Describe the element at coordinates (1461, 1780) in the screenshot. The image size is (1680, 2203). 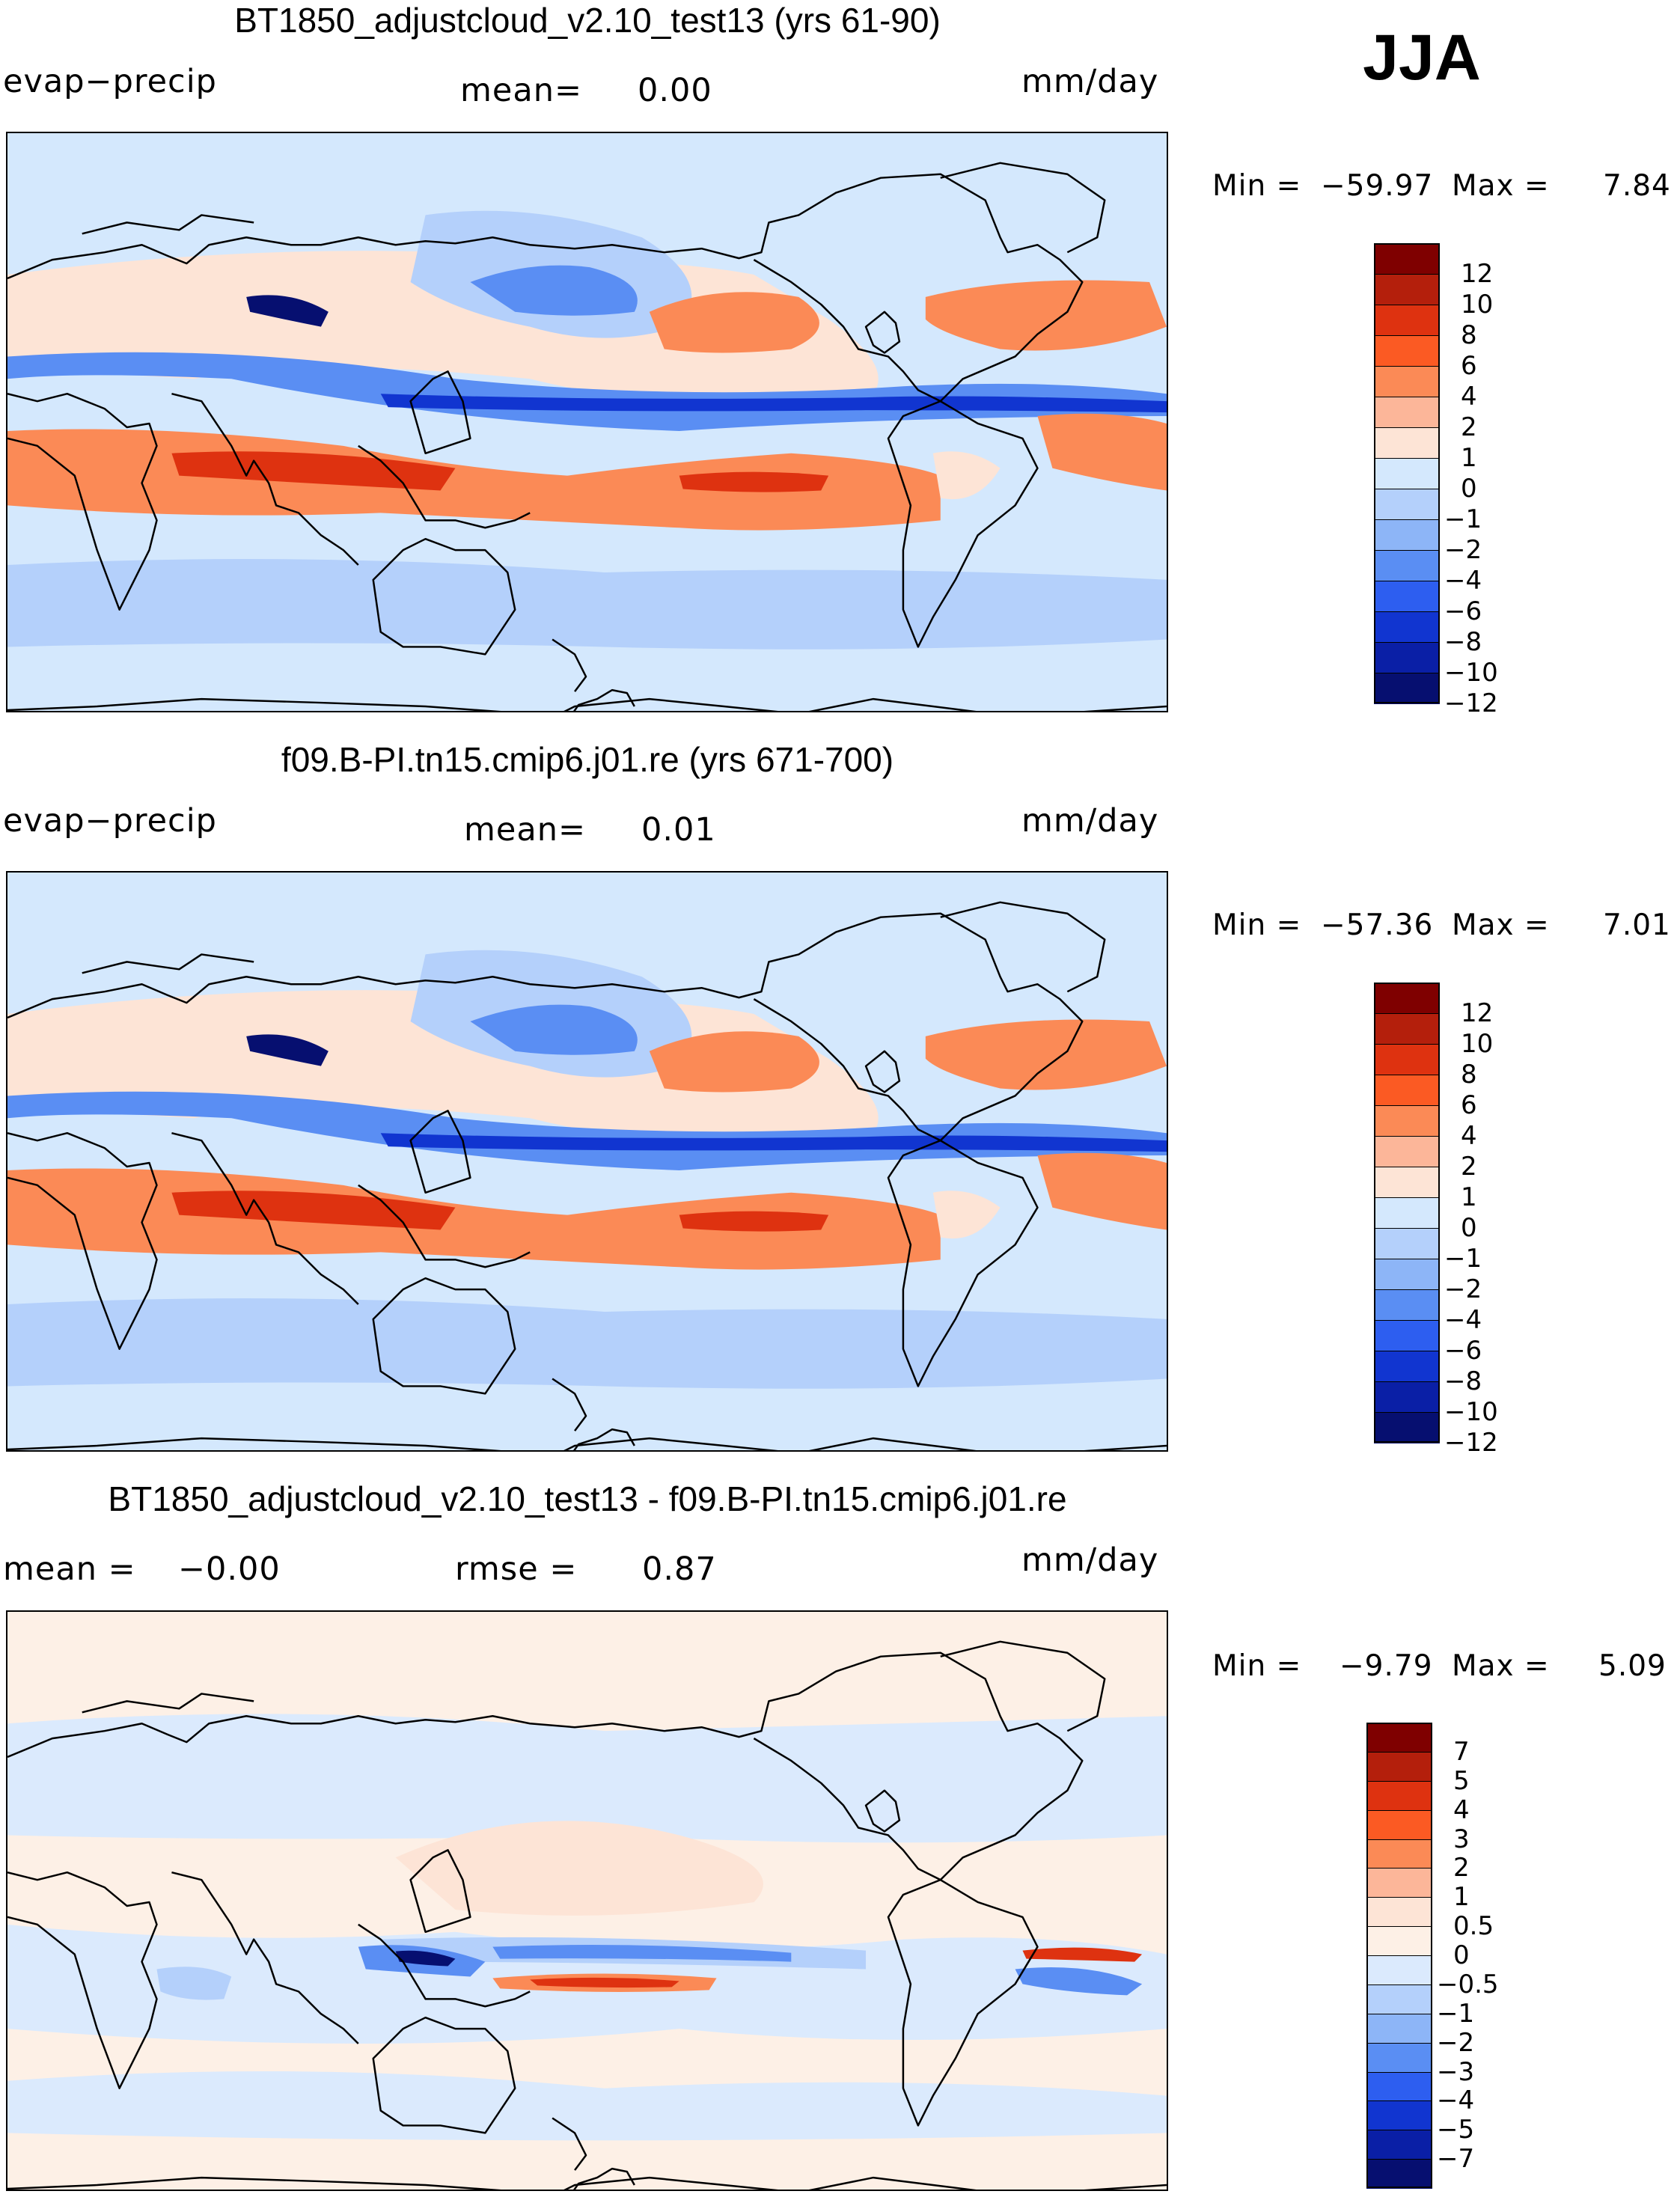
I see `colorbar-tick-label: 5` at that location.